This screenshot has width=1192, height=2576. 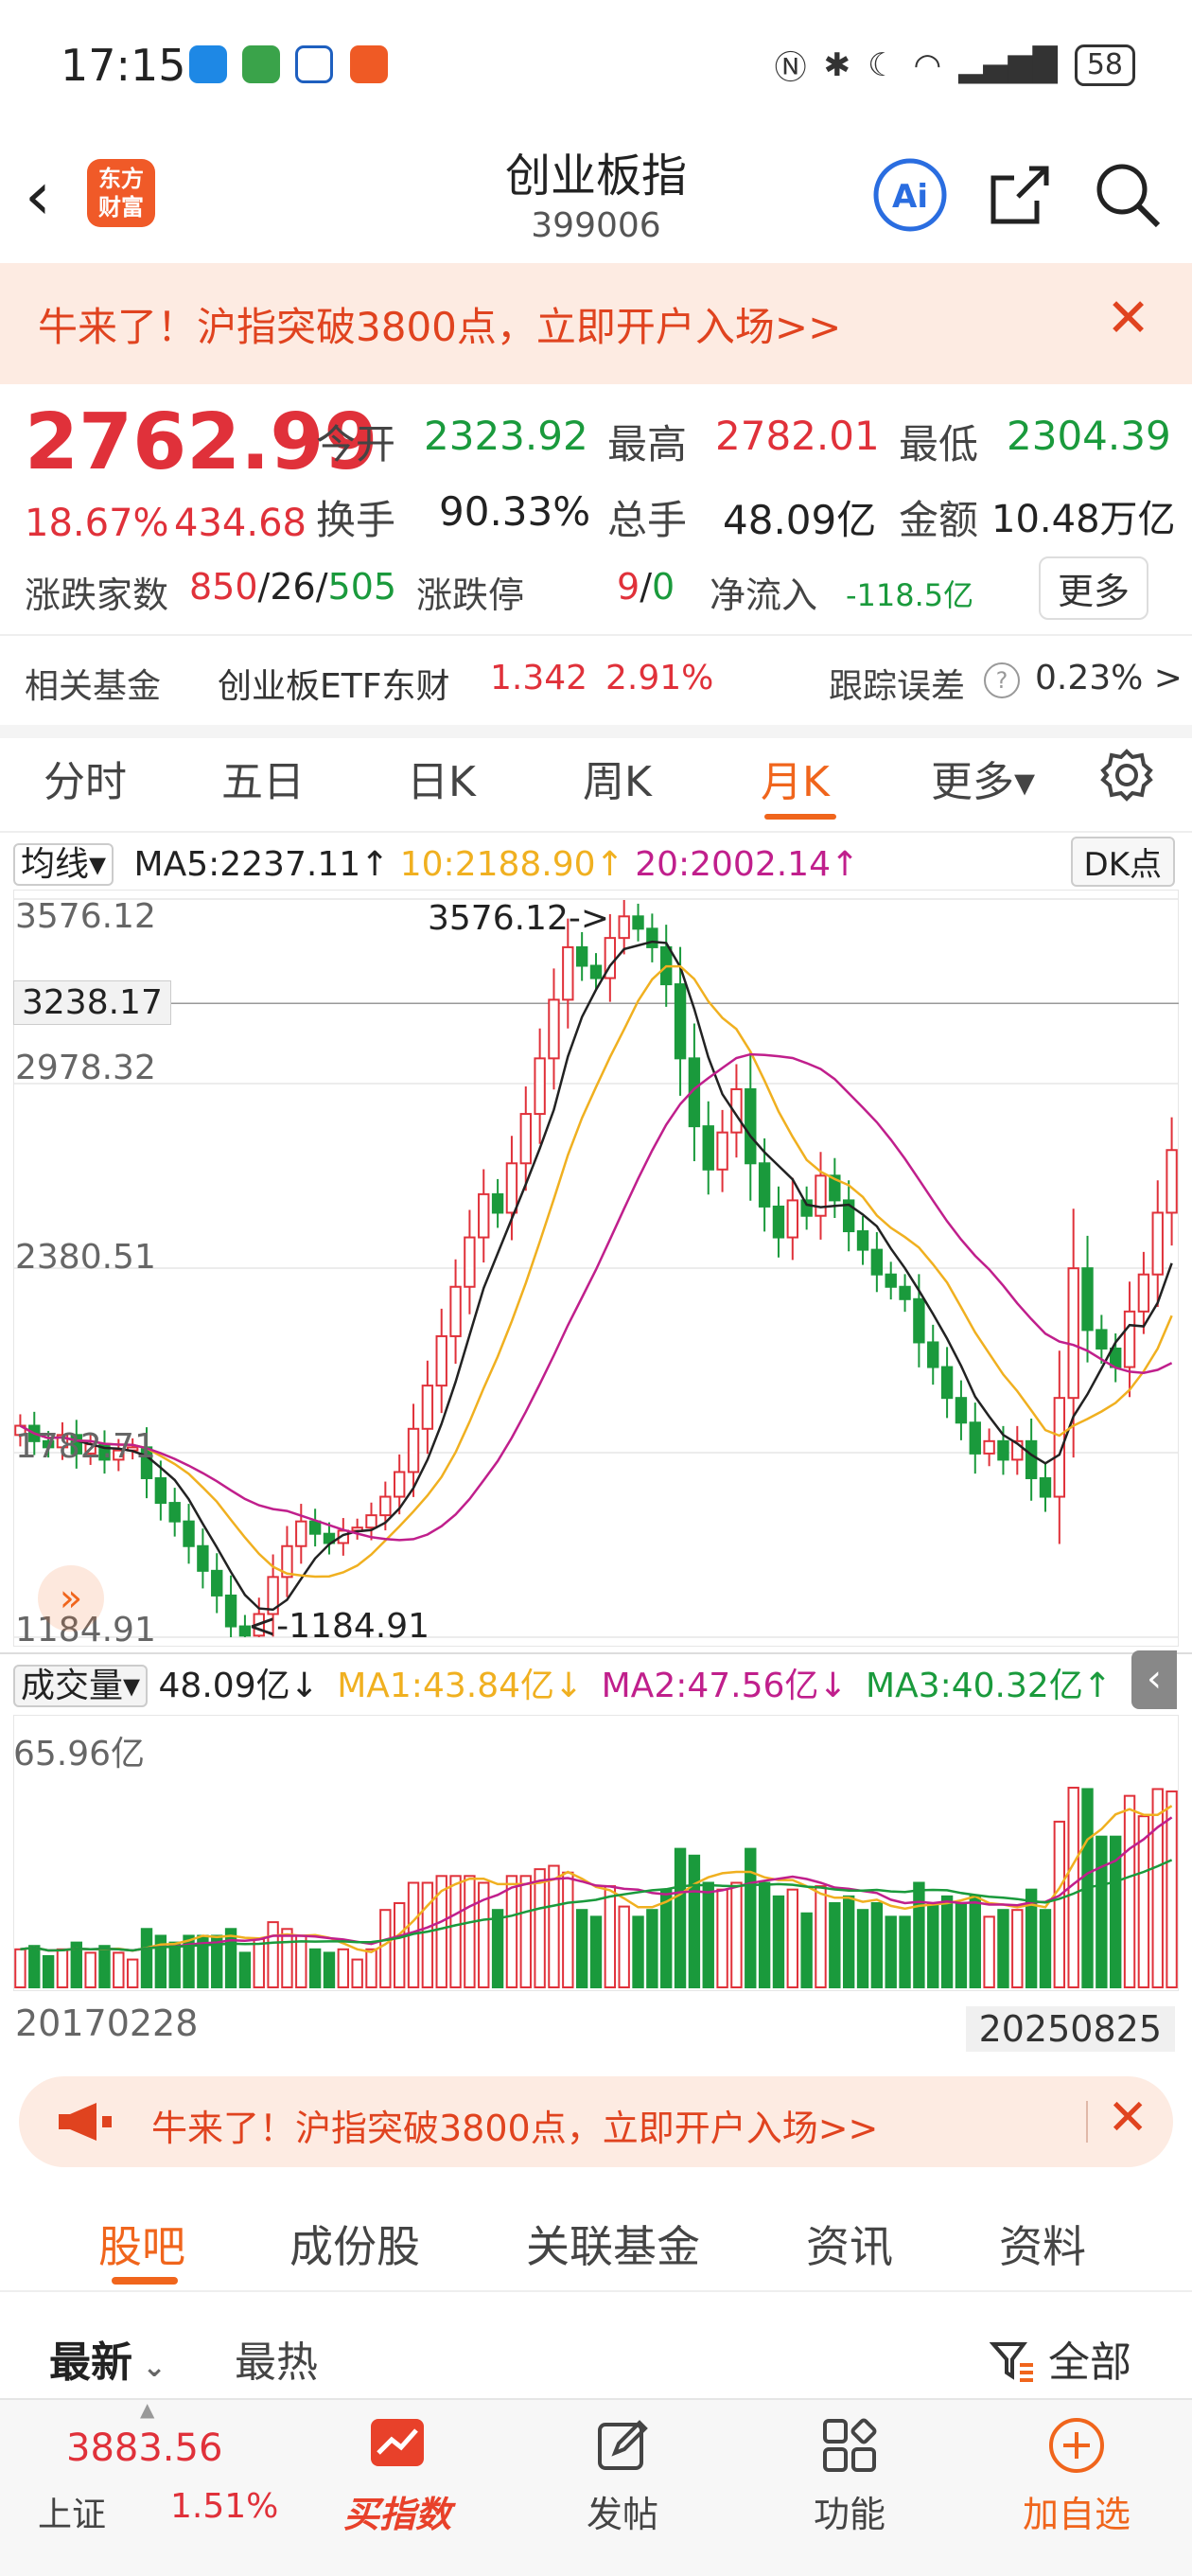 I want to click on expand-arrows-icon: », so click(x=71, y=1598).